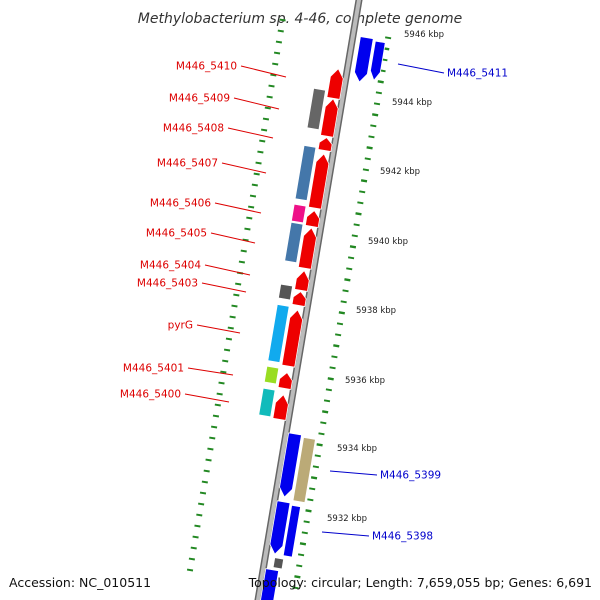 This screenshot has width=600, height=600. What do you see at coordinates (180, 326) in the screenshot?
I see `label-pyrg: pyrG` at bounding box center [180, 326].